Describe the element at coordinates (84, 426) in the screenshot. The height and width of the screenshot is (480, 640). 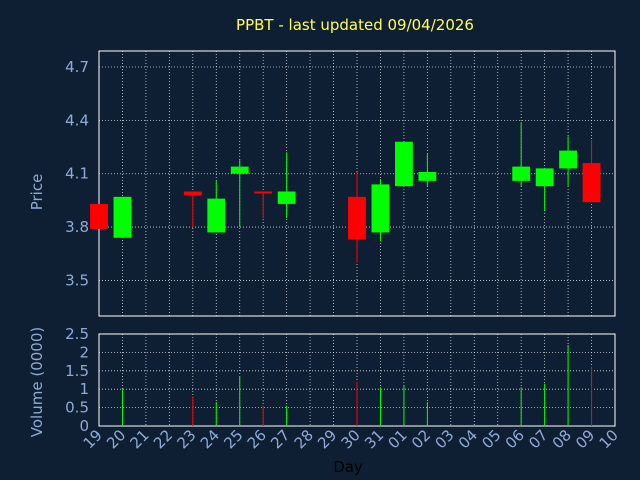
I see `volume-tick-label: 0` at that location.